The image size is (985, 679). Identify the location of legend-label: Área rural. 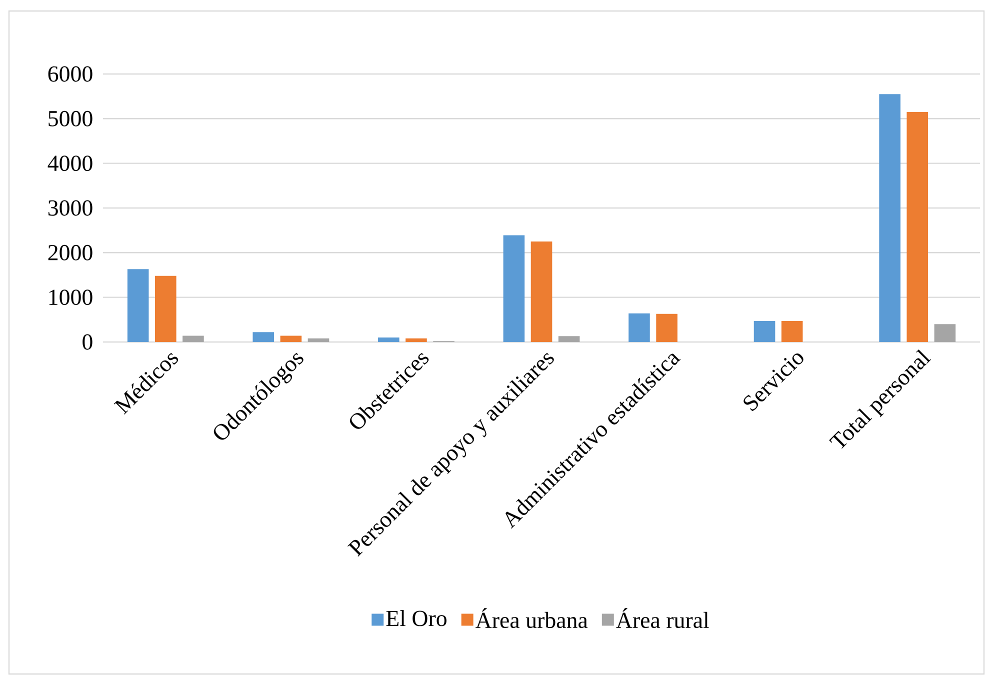
(662, 618).